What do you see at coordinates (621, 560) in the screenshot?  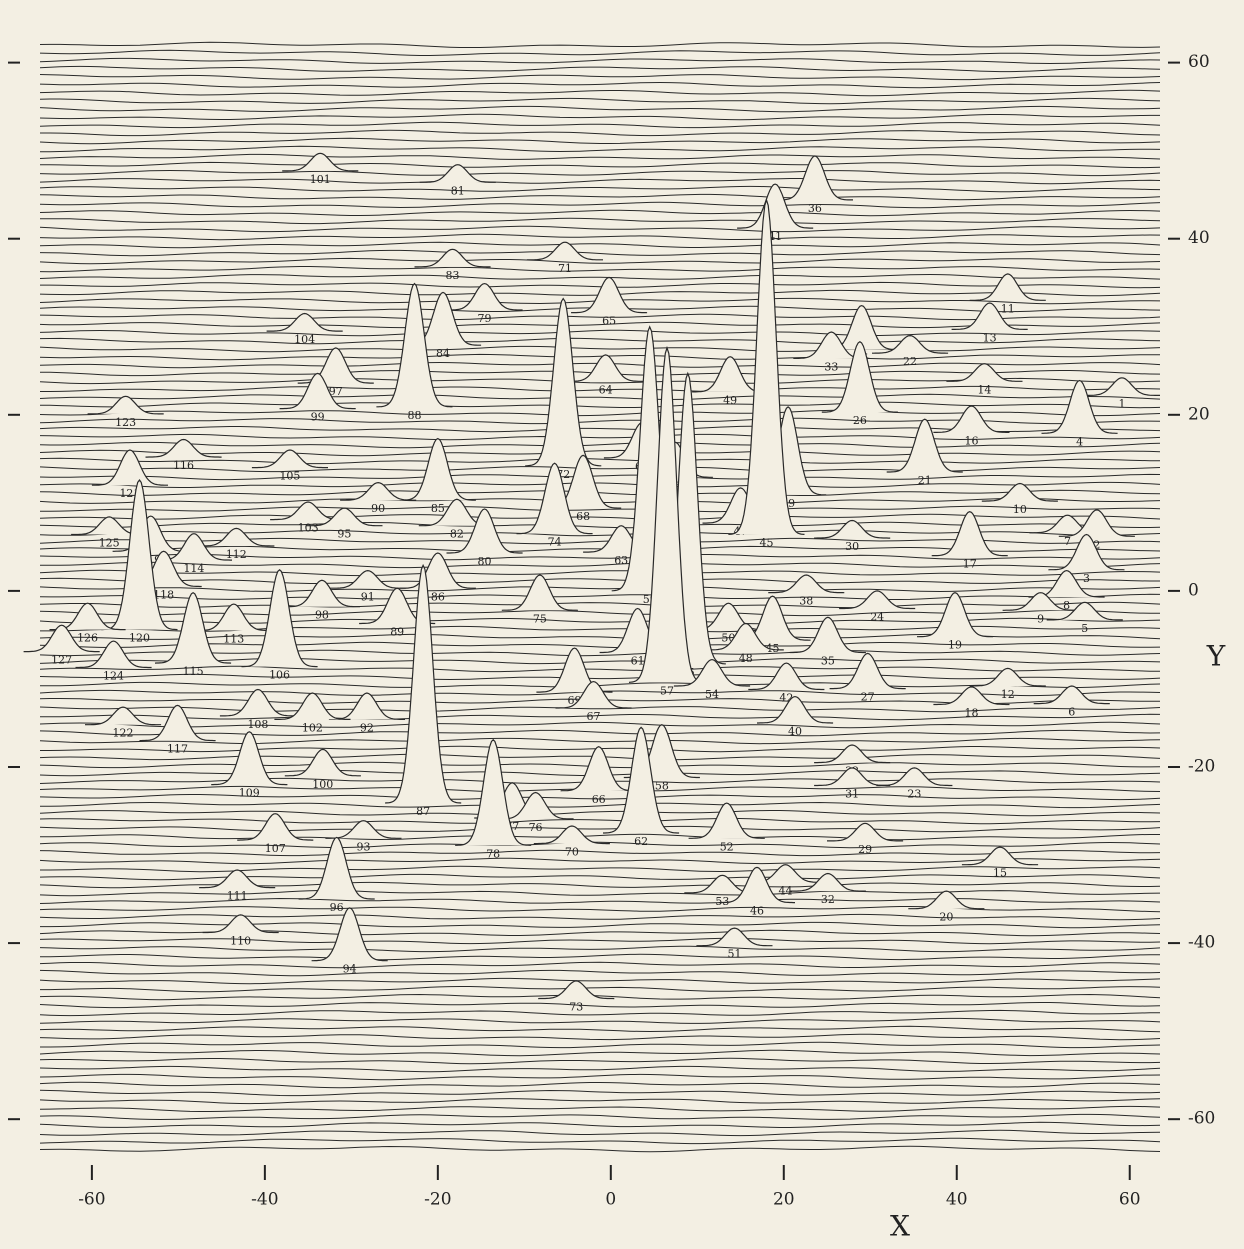 I see `peak-label: 63` at bounding box center [621, 560].